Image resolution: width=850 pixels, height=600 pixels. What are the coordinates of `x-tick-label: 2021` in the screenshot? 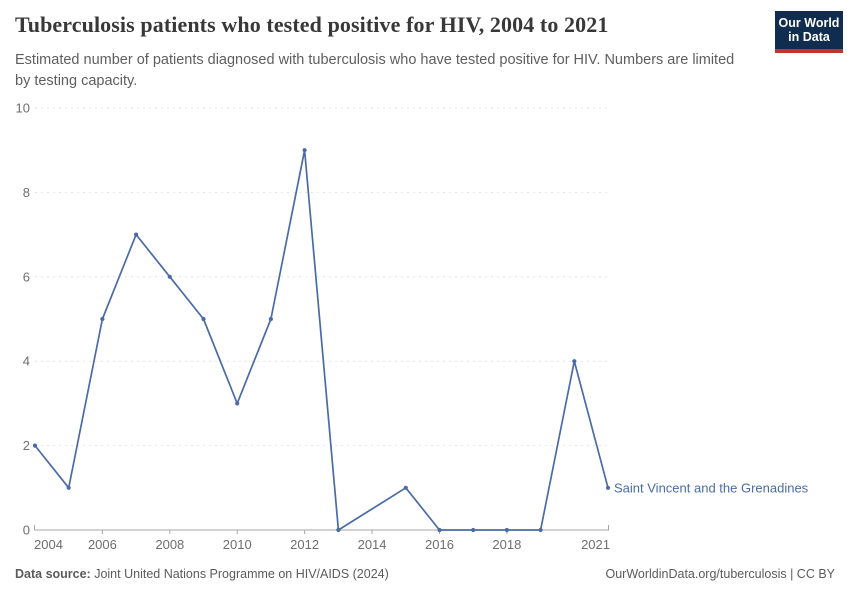 It's located at (595, 544).